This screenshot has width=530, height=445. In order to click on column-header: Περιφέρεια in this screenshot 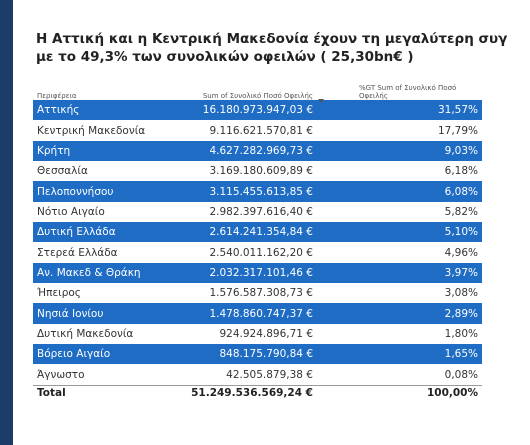, I will do `click(57, 96)`.